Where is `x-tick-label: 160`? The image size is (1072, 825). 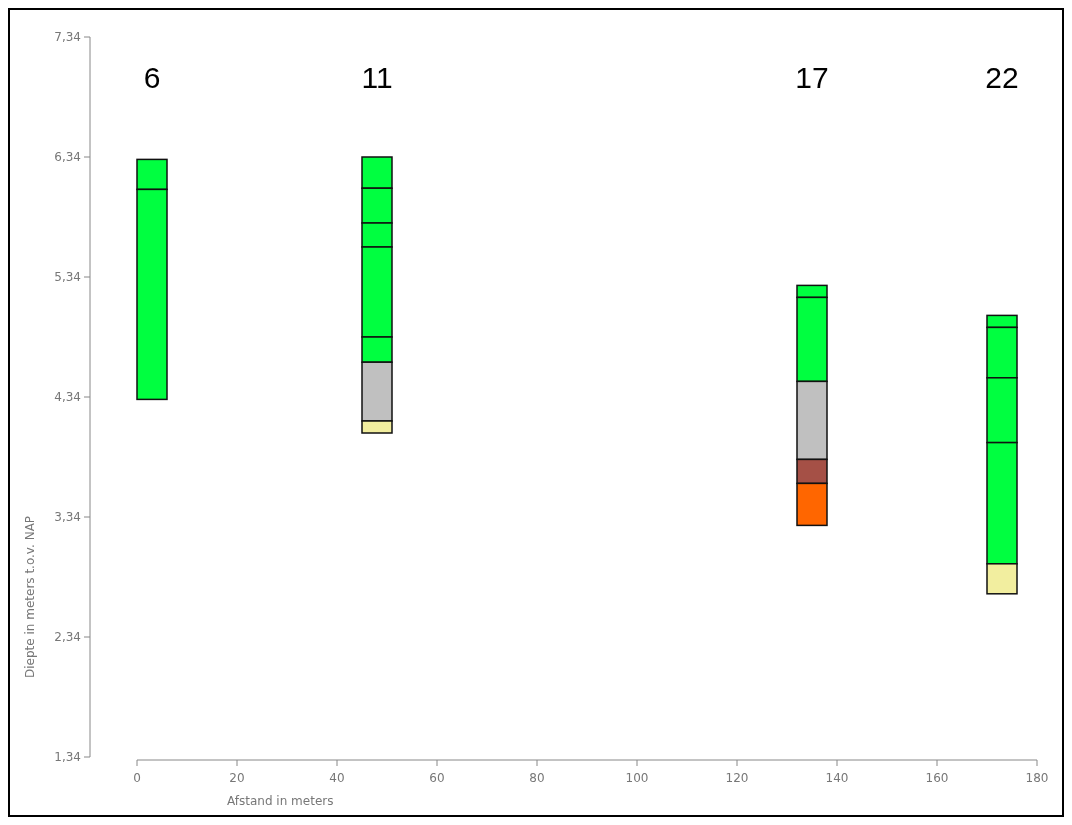
x-tick-label: 160 is located at coordinates (937, 778).